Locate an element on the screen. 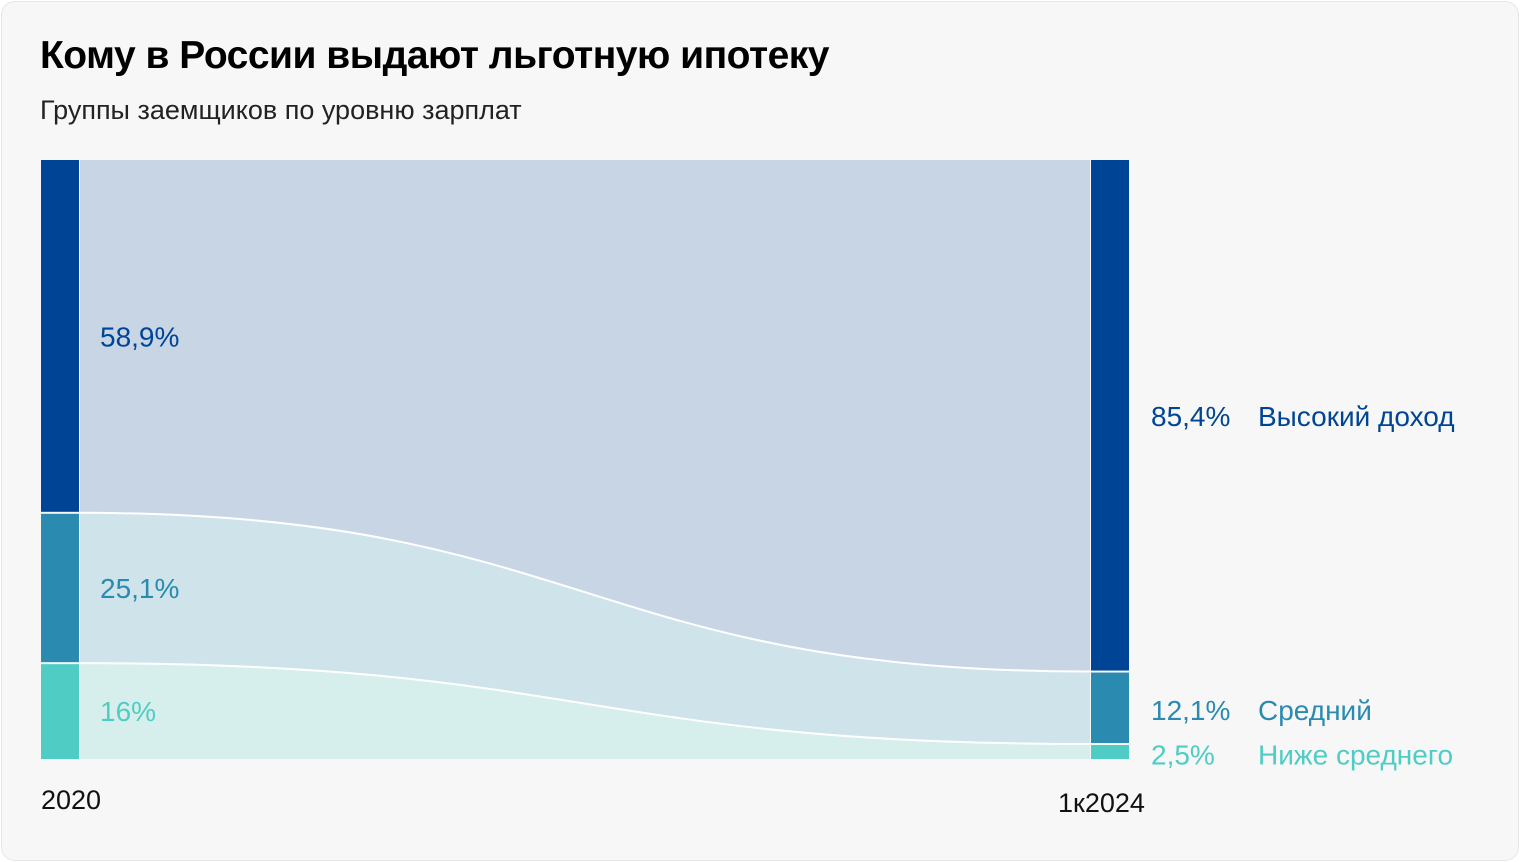 This screenshot has width=1520, height=862. bar-2020-low is located at coordinates (60, 711).